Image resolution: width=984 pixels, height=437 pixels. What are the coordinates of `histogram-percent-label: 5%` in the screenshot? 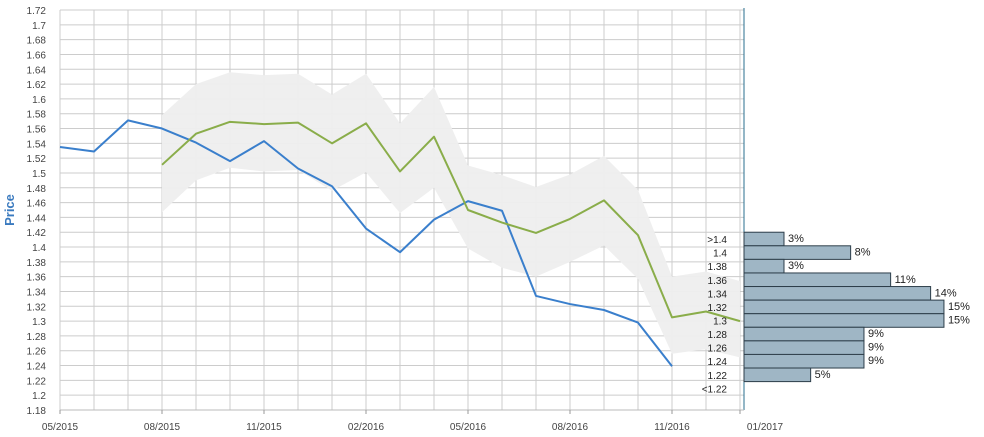 It's located at (823, 375).